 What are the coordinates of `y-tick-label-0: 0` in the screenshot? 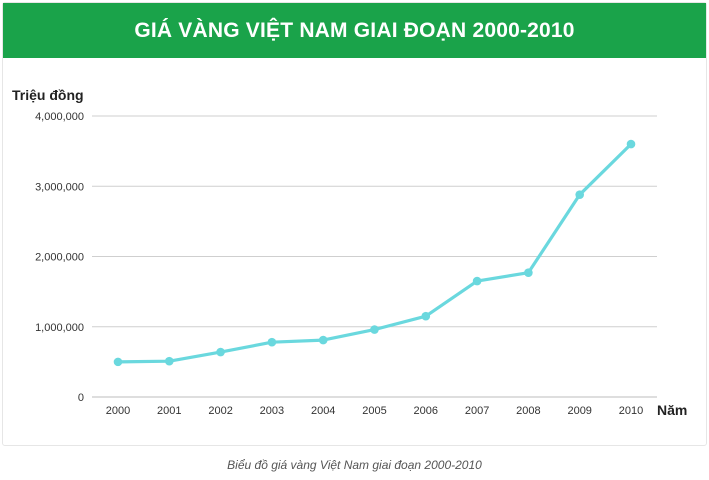 It's located at (81, 398).